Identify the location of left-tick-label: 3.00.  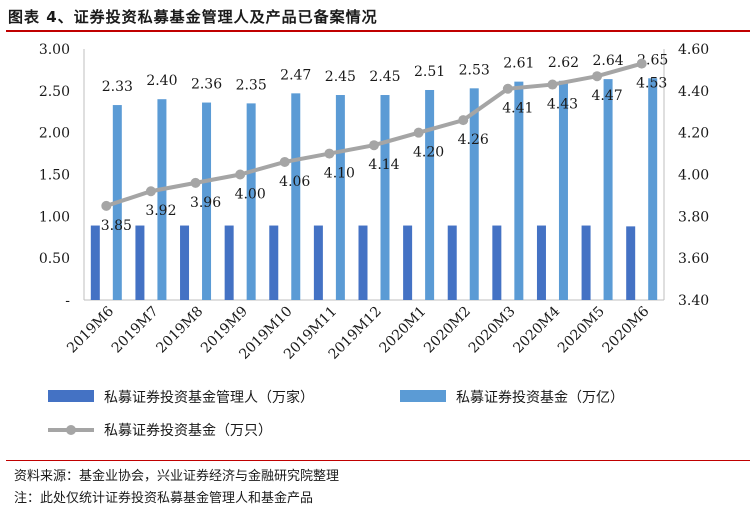
(54, 50).